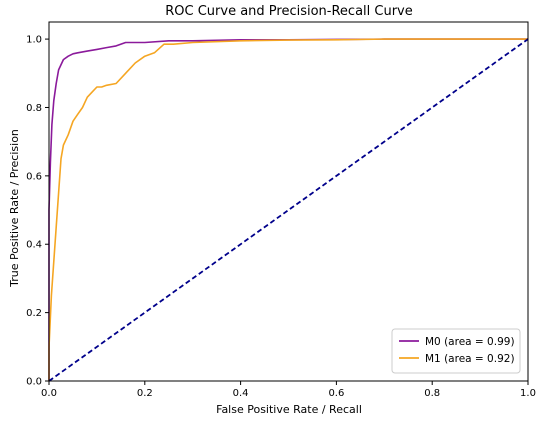 The image size is (550, 425). What do you see at coordinates (34, 313) in the screenshot?
I see `y-tick-label: 0.2` at bounding box center [34, 313].